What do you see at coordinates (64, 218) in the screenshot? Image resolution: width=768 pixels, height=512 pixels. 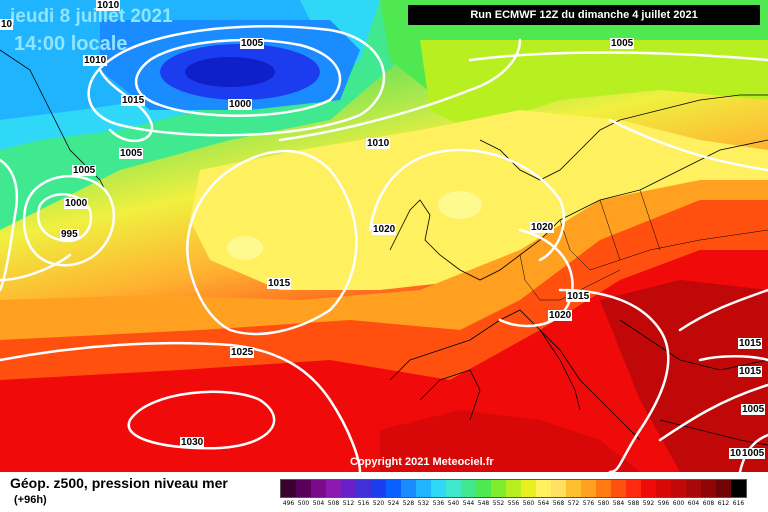 I see `isobar-995-low` at bounding box center [64, 218].